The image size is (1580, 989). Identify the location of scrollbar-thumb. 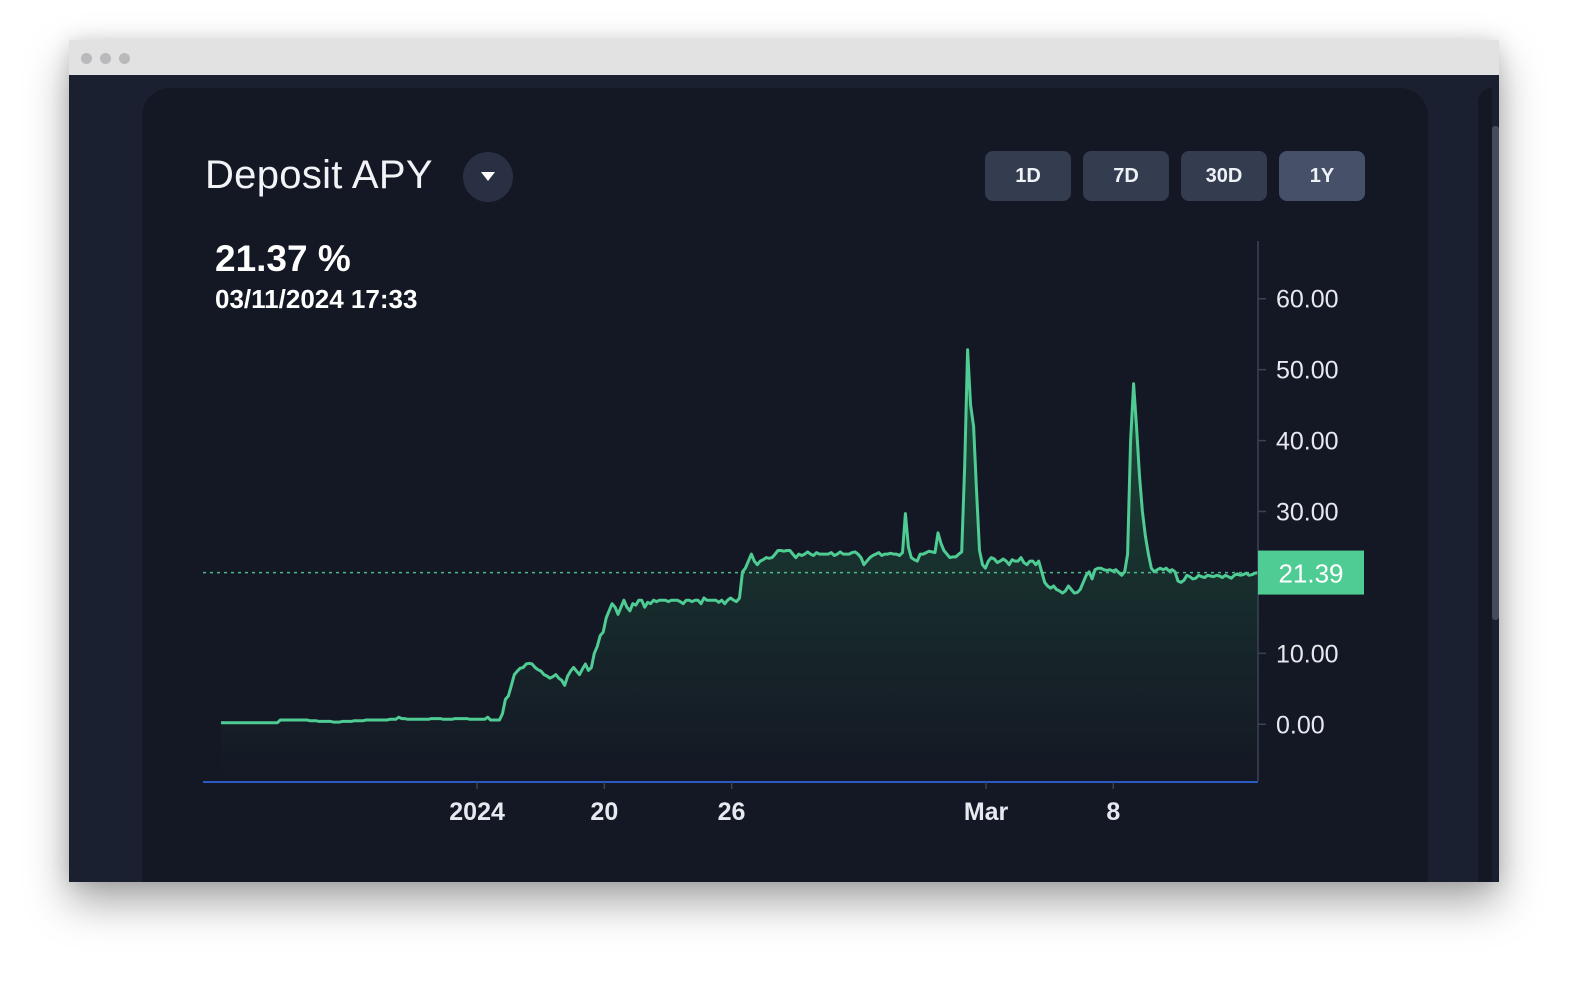
(1495, 373).